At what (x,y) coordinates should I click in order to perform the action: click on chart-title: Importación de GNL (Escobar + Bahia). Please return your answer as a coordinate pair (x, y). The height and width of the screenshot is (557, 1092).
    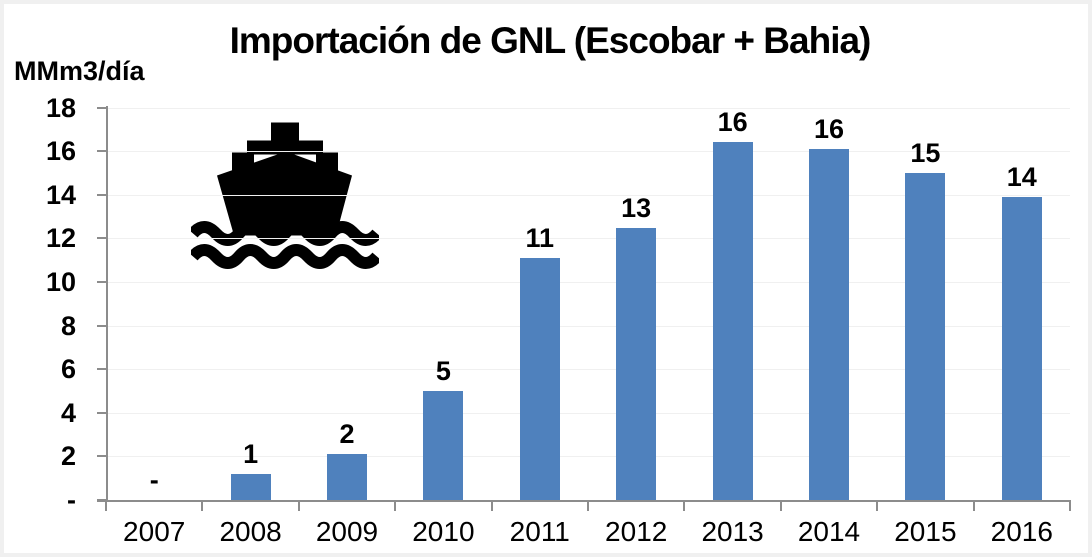
    Looking at the image, I should click on (550, 40).